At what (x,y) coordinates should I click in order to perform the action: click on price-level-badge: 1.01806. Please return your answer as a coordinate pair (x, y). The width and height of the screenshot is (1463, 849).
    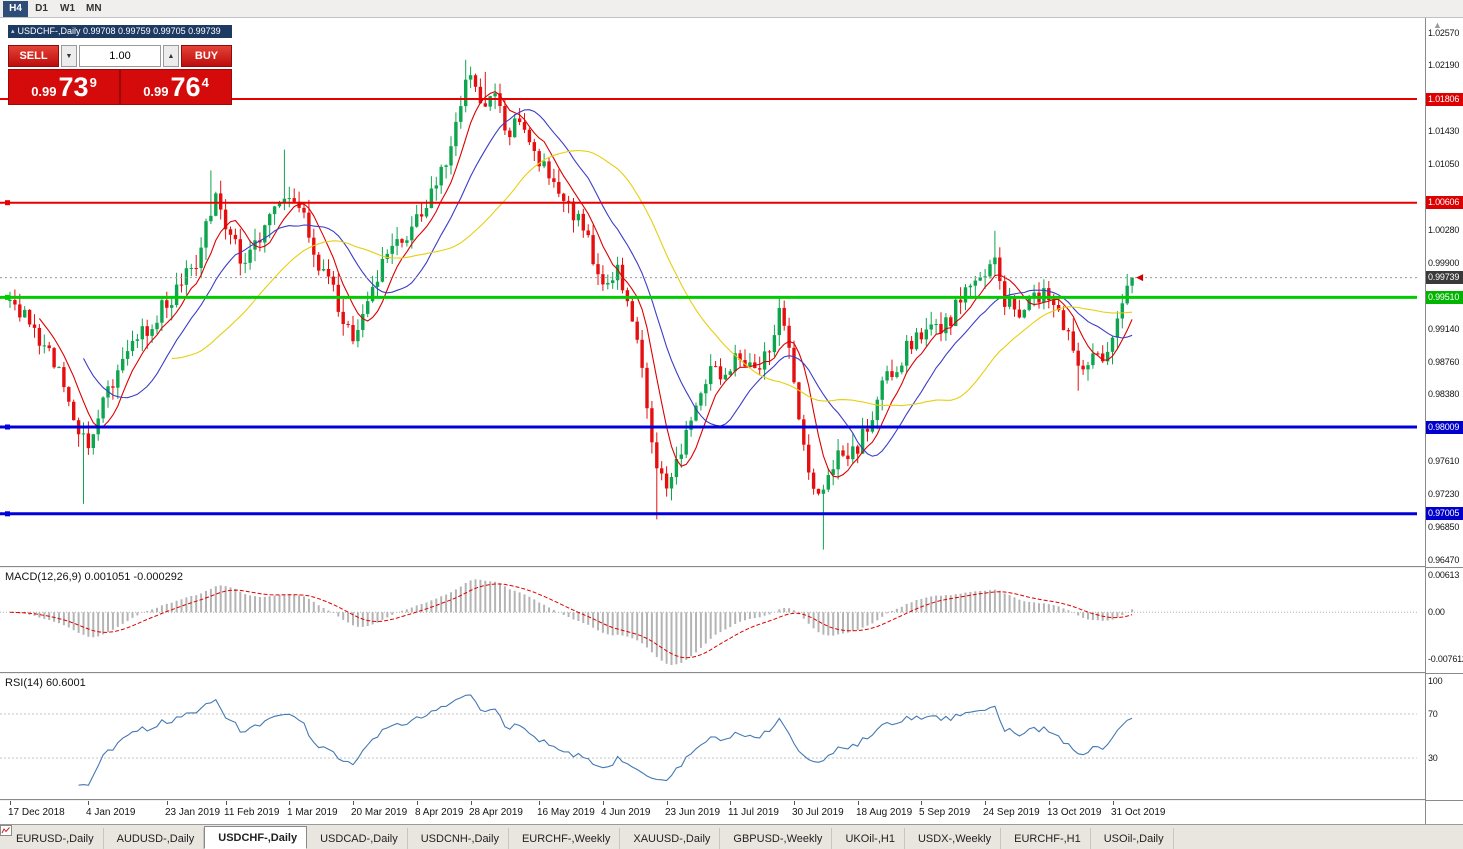
    Looking at the image, I should click on (1444, 99).